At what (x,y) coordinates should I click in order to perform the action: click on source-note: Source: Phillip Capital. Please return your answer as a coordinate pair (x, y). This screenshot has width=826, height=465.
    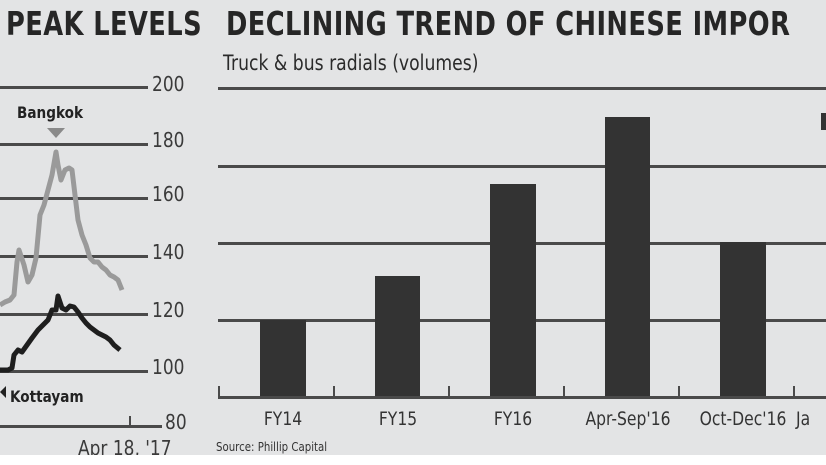
    Looking at the image, I should click on (272, 447).